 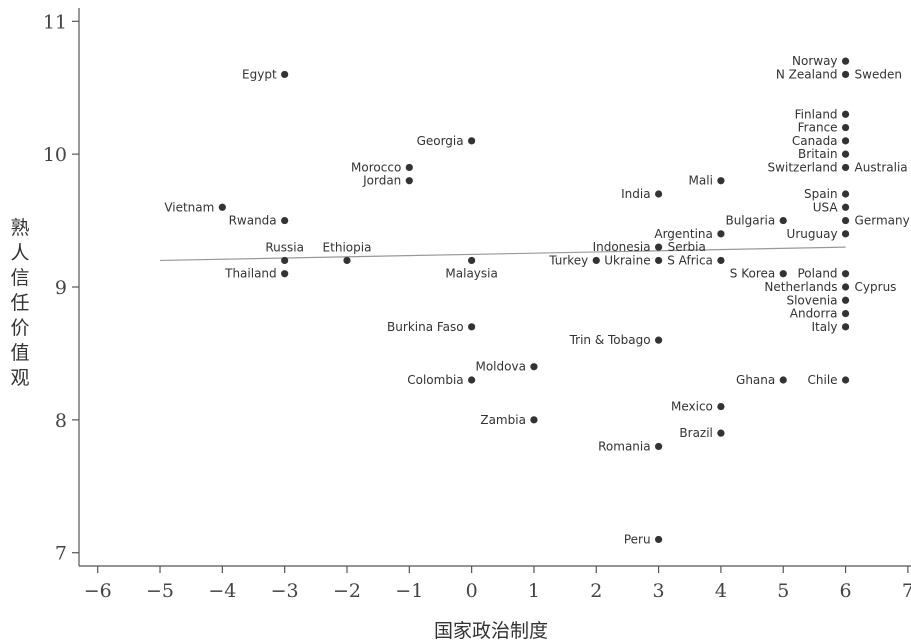 I want to click on y-tick-label: 8, so click(x=61, y=421).